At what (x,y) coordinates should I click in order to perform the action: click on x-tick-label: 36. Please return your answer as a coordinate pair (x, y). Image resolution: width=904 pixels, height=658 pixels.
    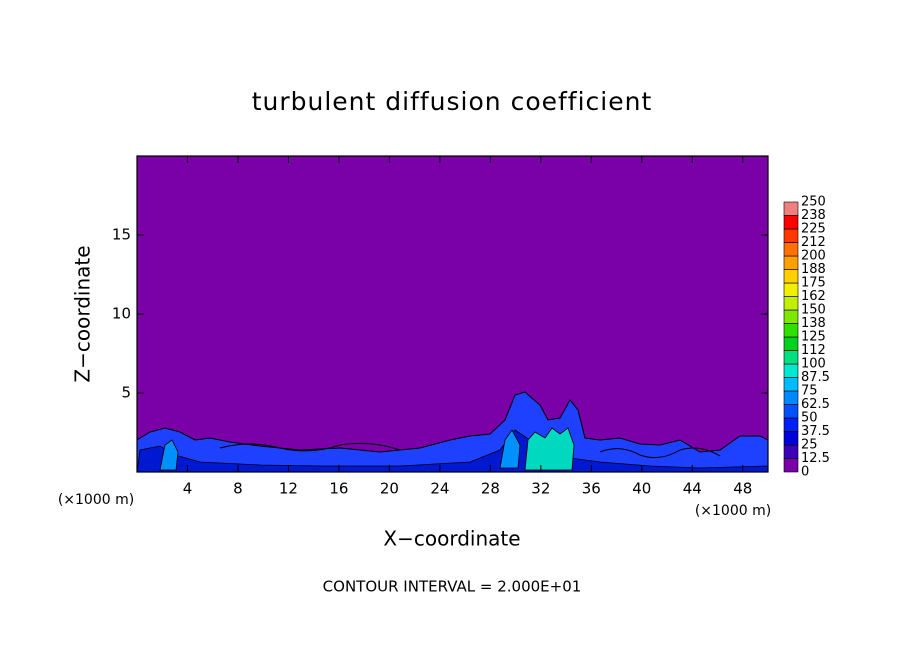
    Looking at the image, I should click on (591, 489).